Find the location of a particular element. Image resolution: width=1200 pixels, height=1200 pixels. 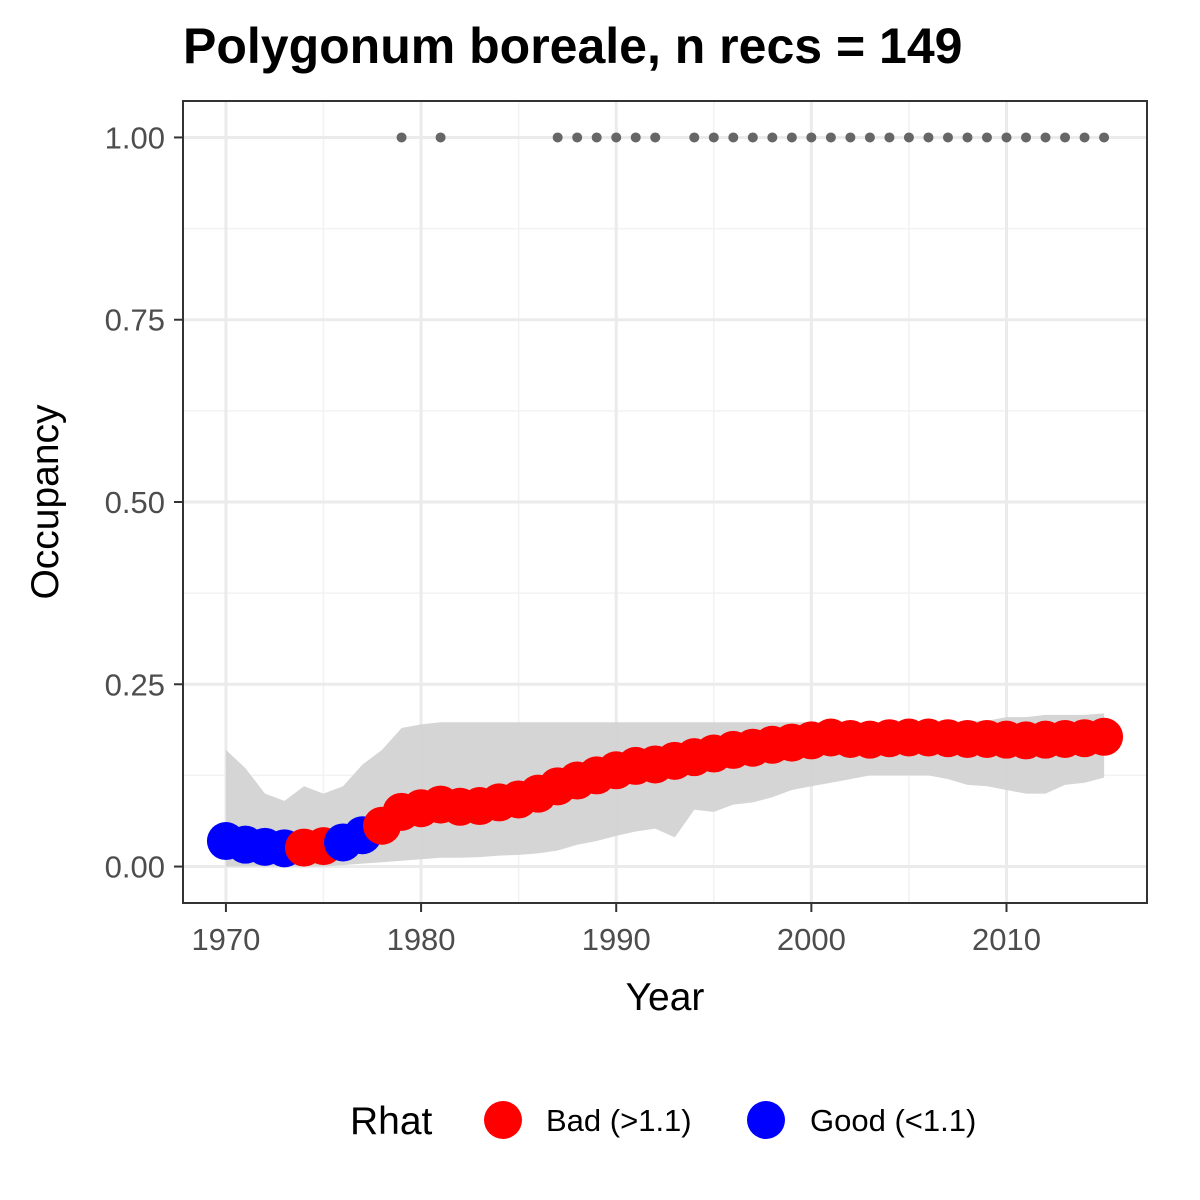

legend: Rhat Bad (>1.1) Good (<1.1) is located at coordinates (663, 1121).